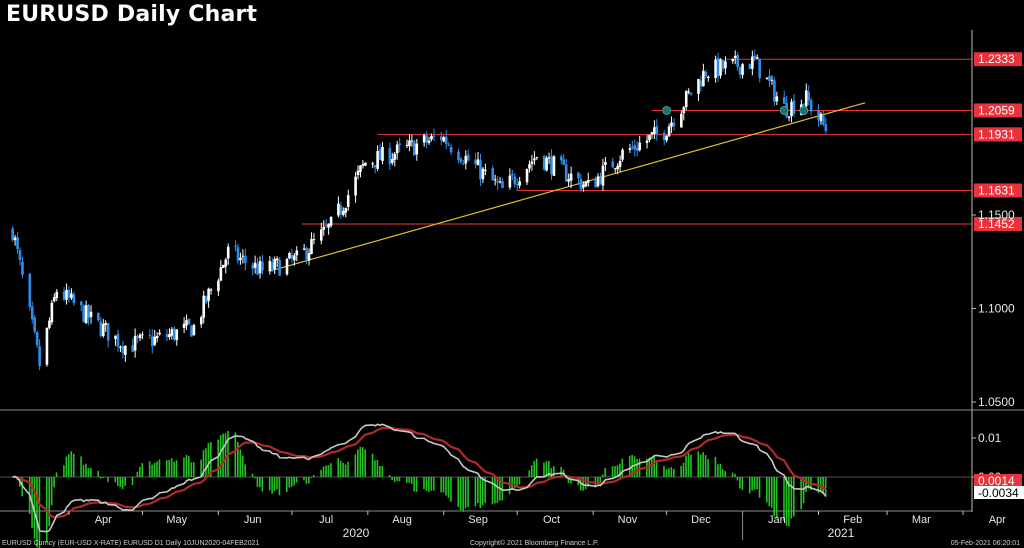  I want to click on y-tick-label: 1.1500, so click(996, 215).